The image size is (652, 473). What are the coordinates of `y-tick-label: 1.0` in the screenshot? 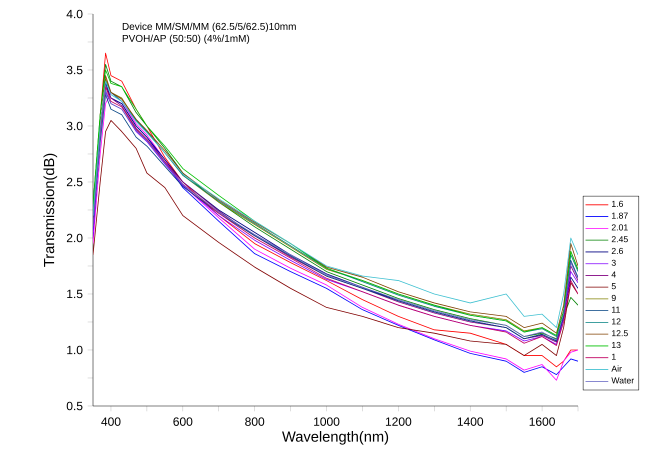 It's located at (74, 350).